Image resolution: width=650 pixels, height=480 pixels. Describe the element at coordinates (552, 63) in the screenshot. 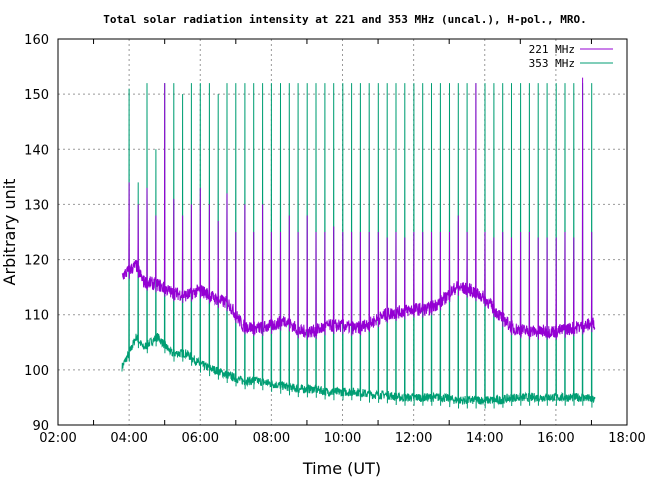

I see `legend-label-353: 353 MHz` at that location.